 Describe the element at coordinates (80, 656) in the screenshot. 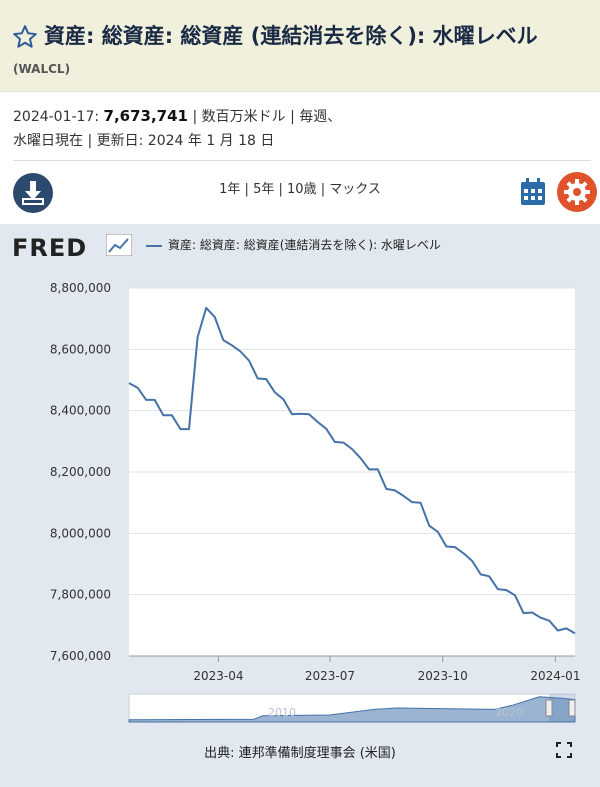

I see `y-tick-label: 7,600,000` at that location.